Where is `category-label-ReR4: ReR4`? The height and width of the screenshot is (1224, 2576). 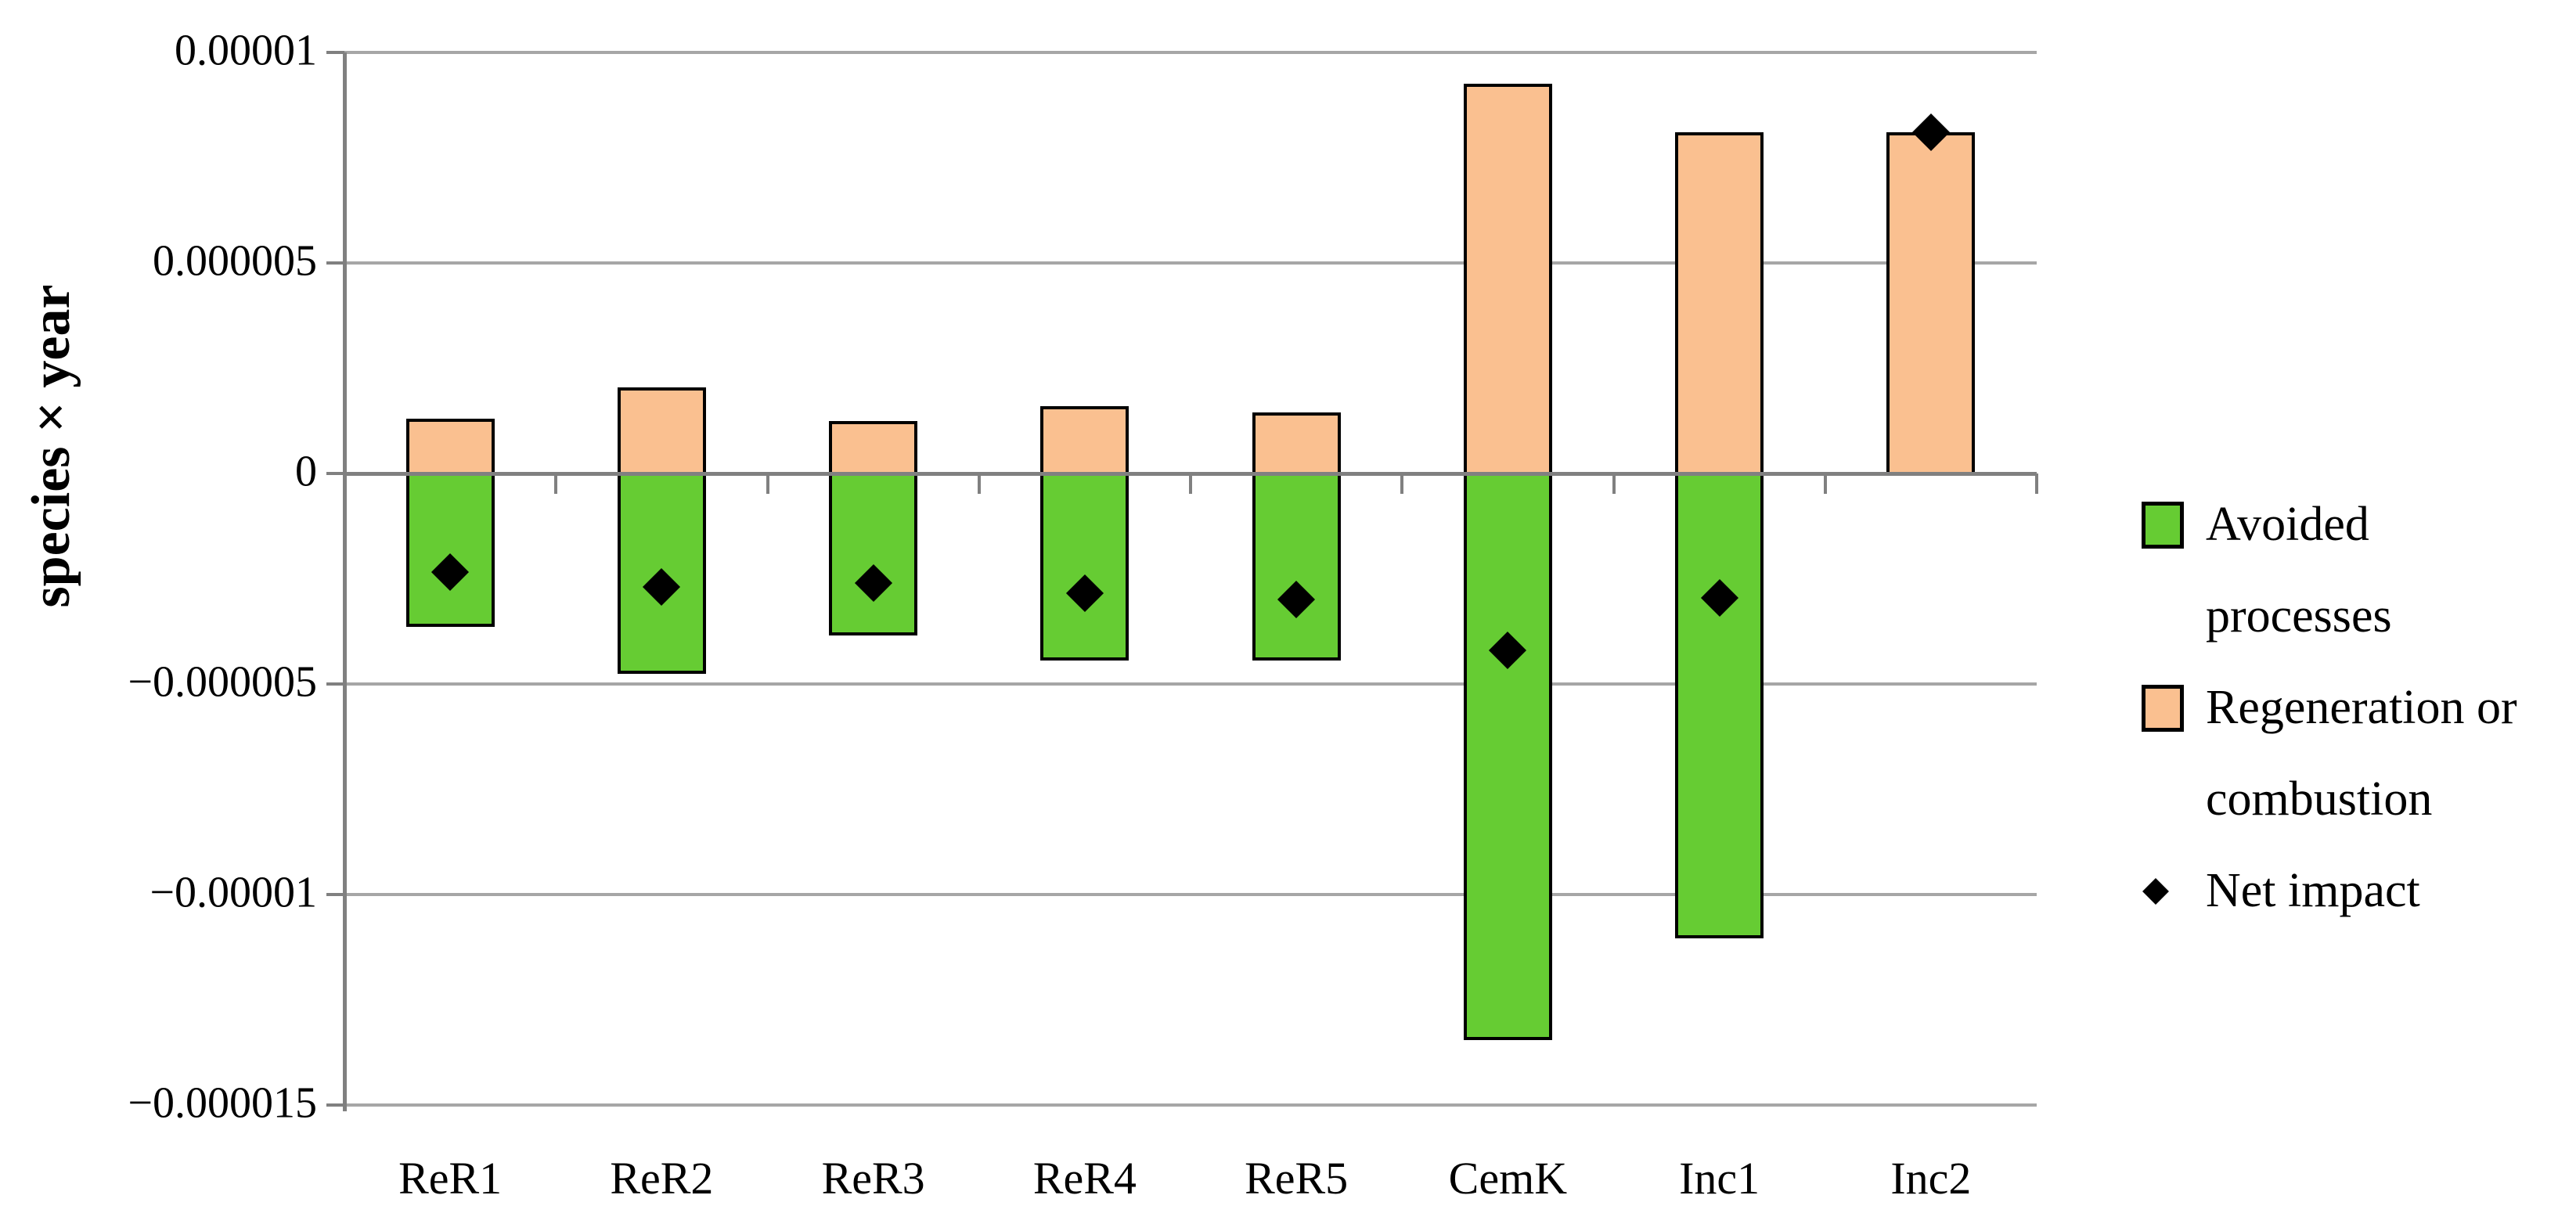 category-label-ReR4: ReR4 is located at coordinates (1084, 1178).